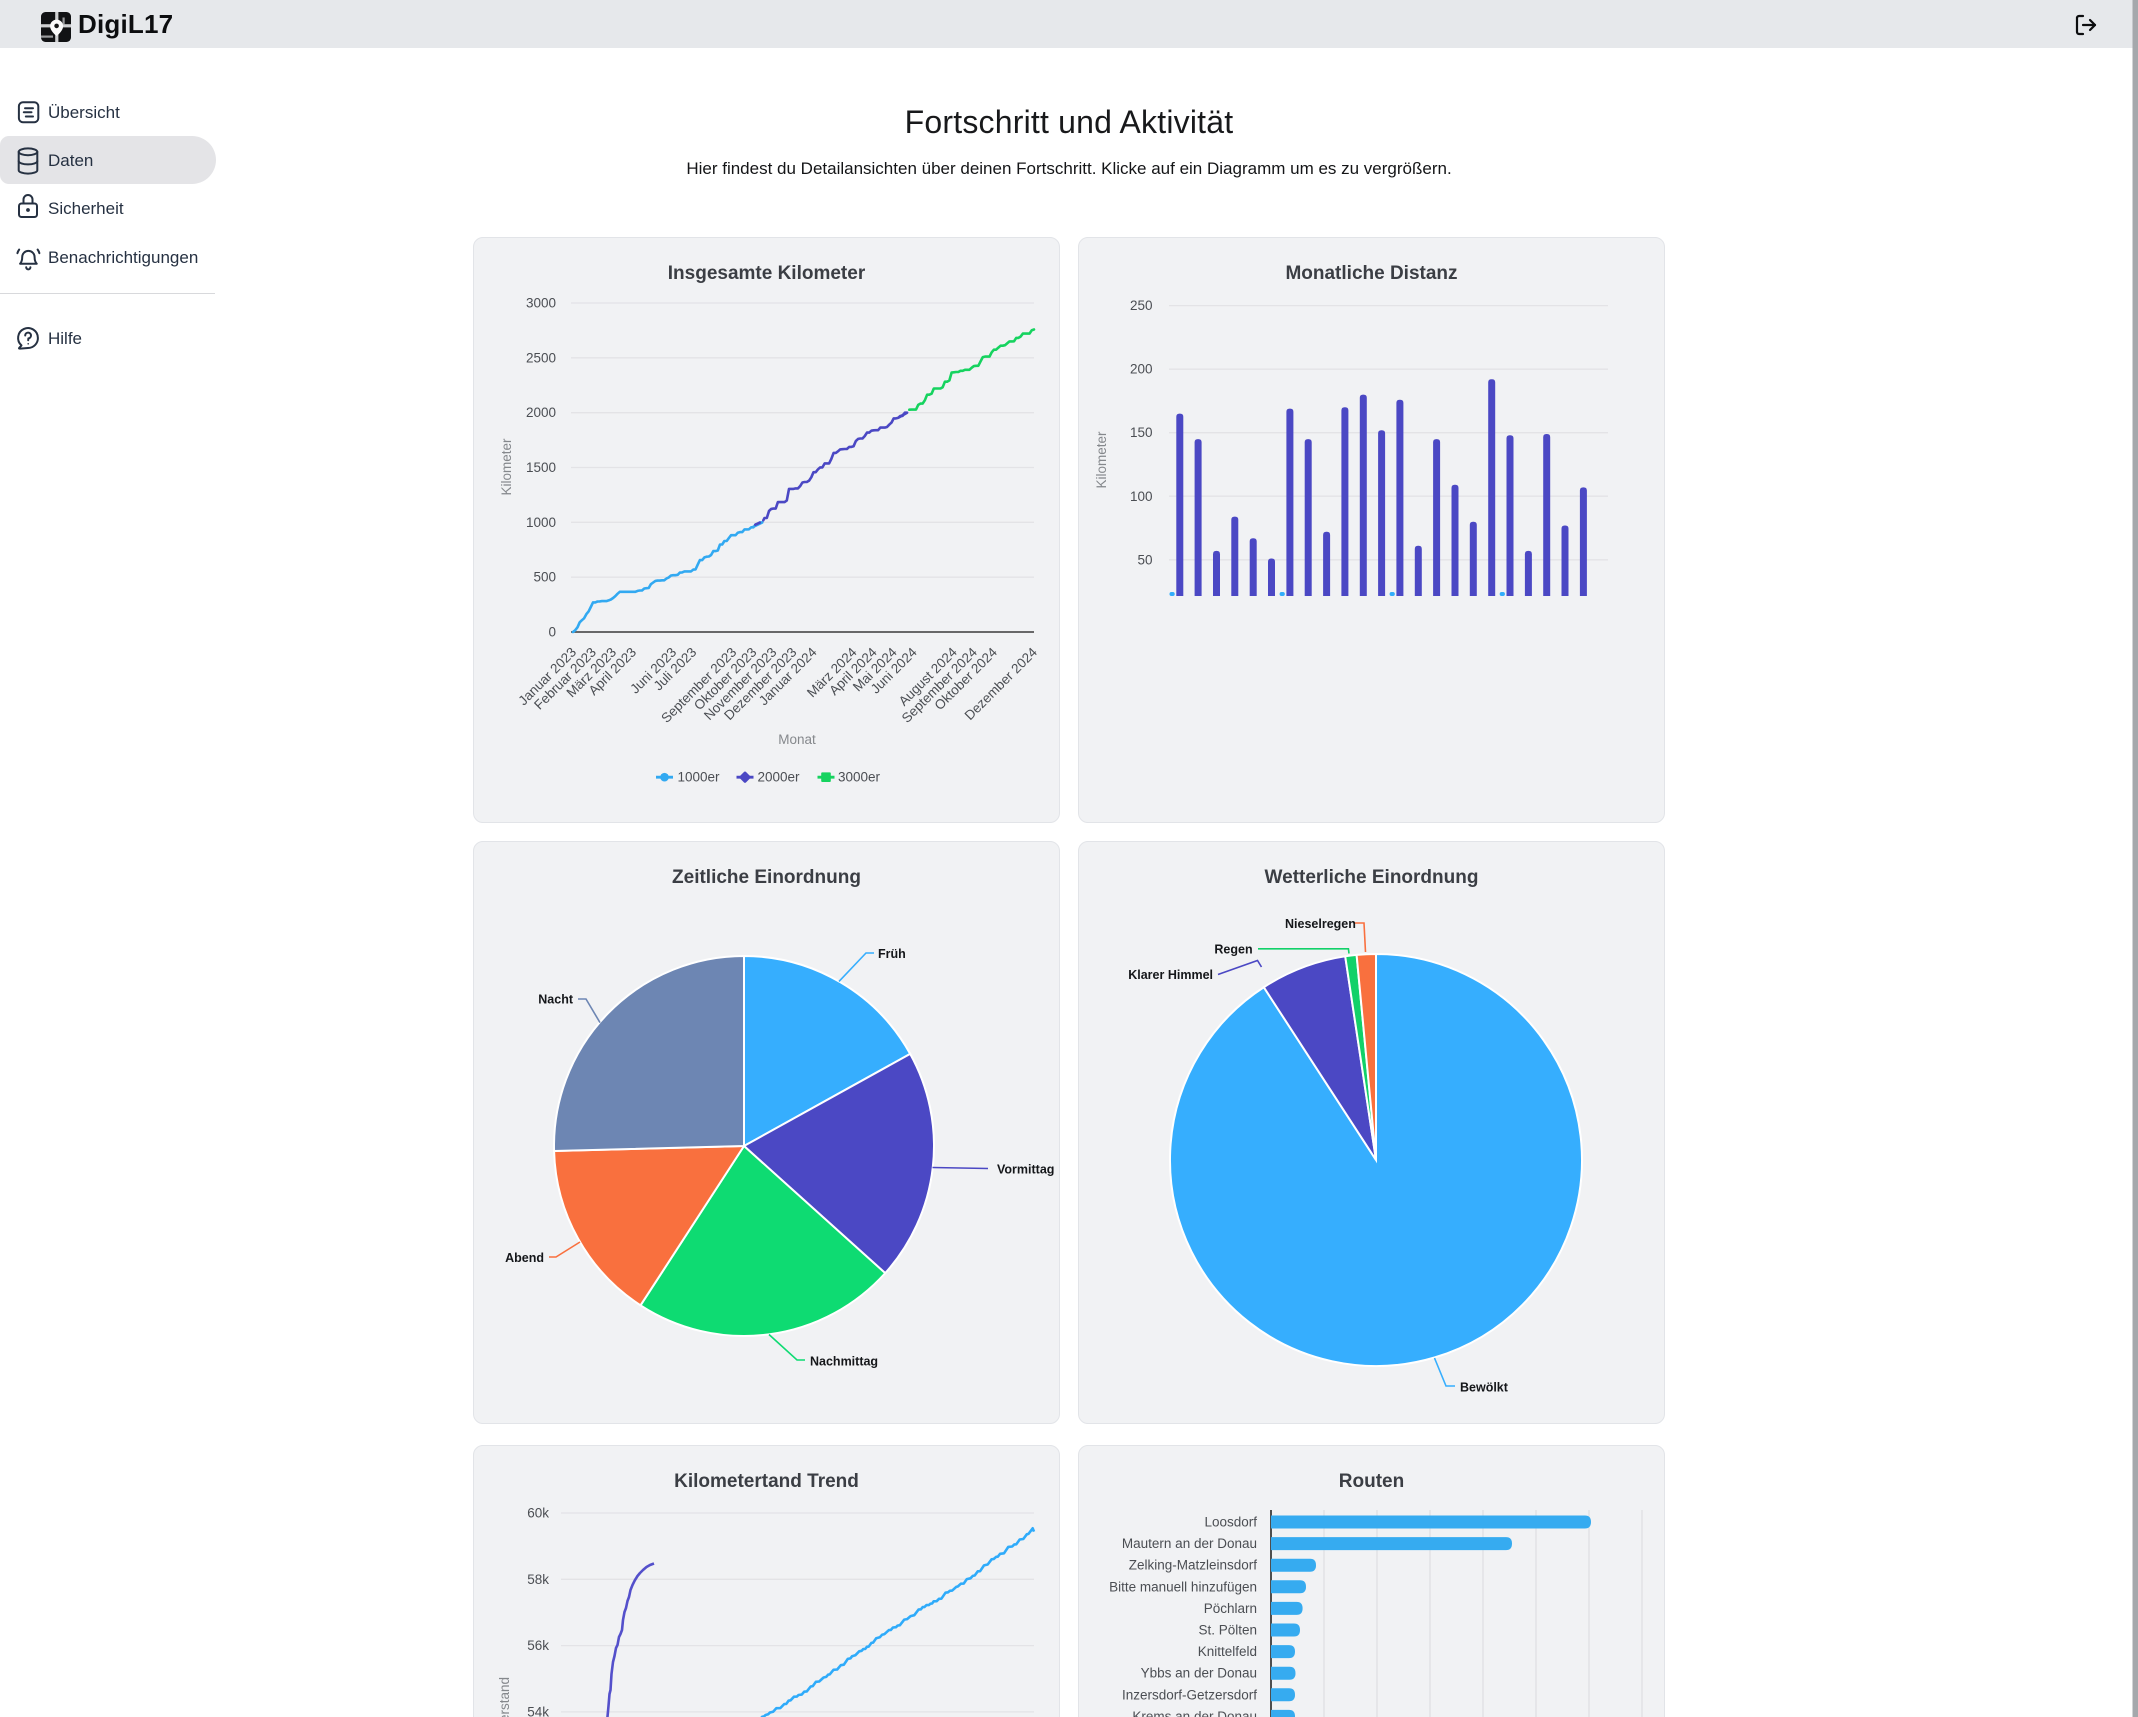 This screenshot has height=1717, width=2138. Describe the element at coordinates (1320, 924) in the screenshot. I see `svg-text: Nieselregen` at that location.